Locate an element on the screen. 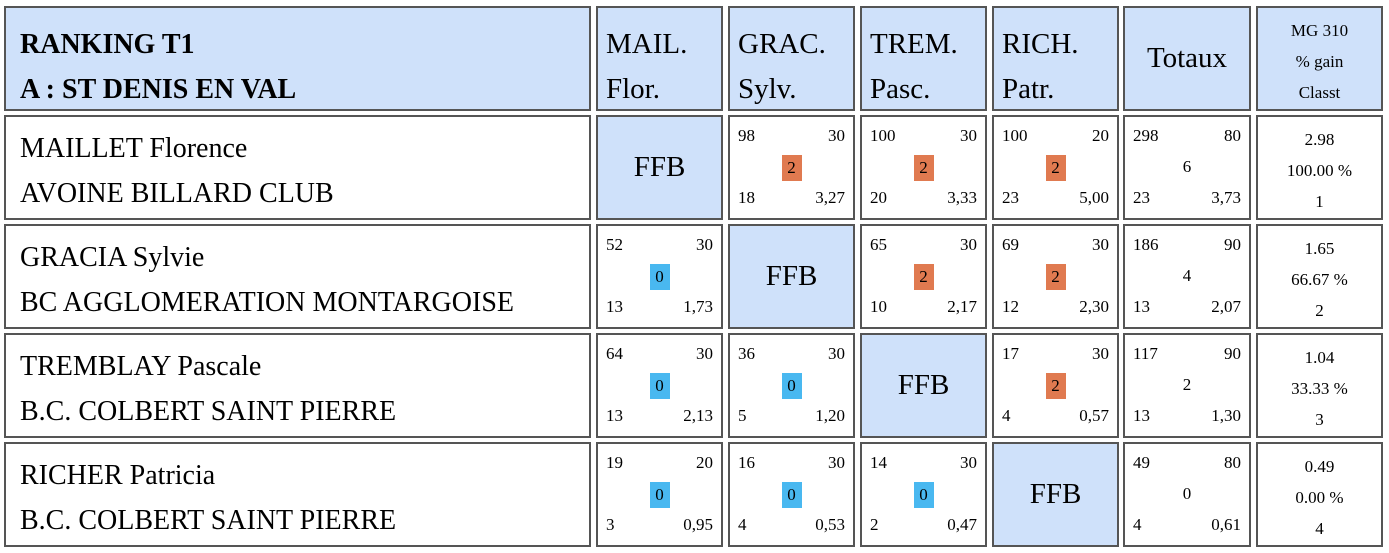 This screenshot has width=1389, height=553. column-header-line1: TREM. is located at coordinates (914, 44).